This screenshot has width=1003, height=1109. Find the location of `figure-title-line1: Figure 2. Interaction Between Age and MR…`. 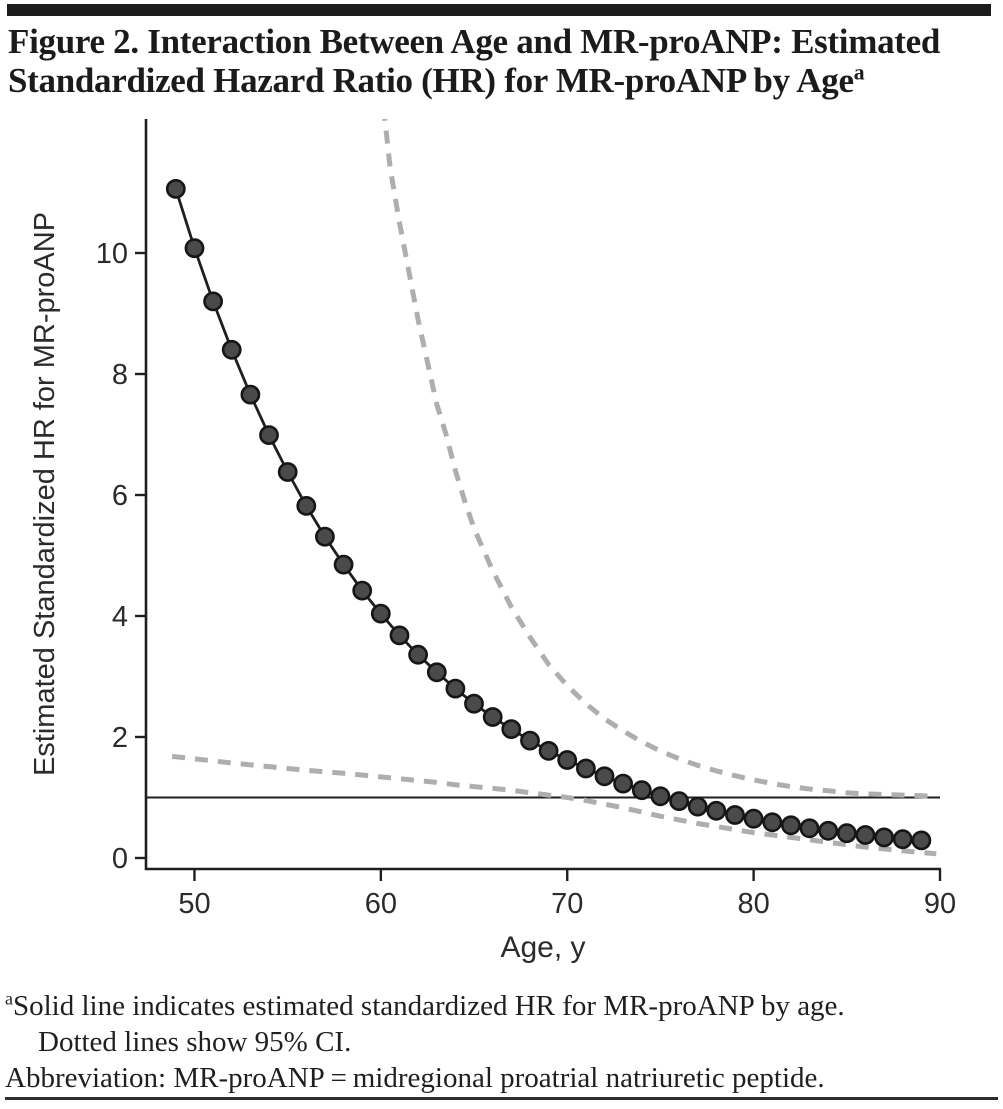

figure-title-line1: Figure 2. Interaction Between Age and MR… is located at coordinates (474, 41).